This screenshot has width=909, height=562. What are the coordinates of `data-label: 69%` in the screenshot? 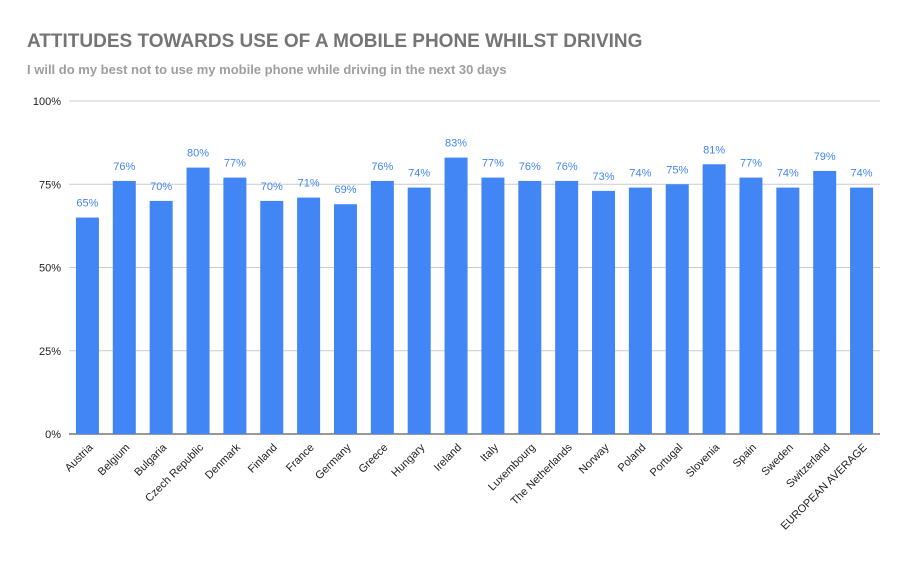 It's located at (345, 190).